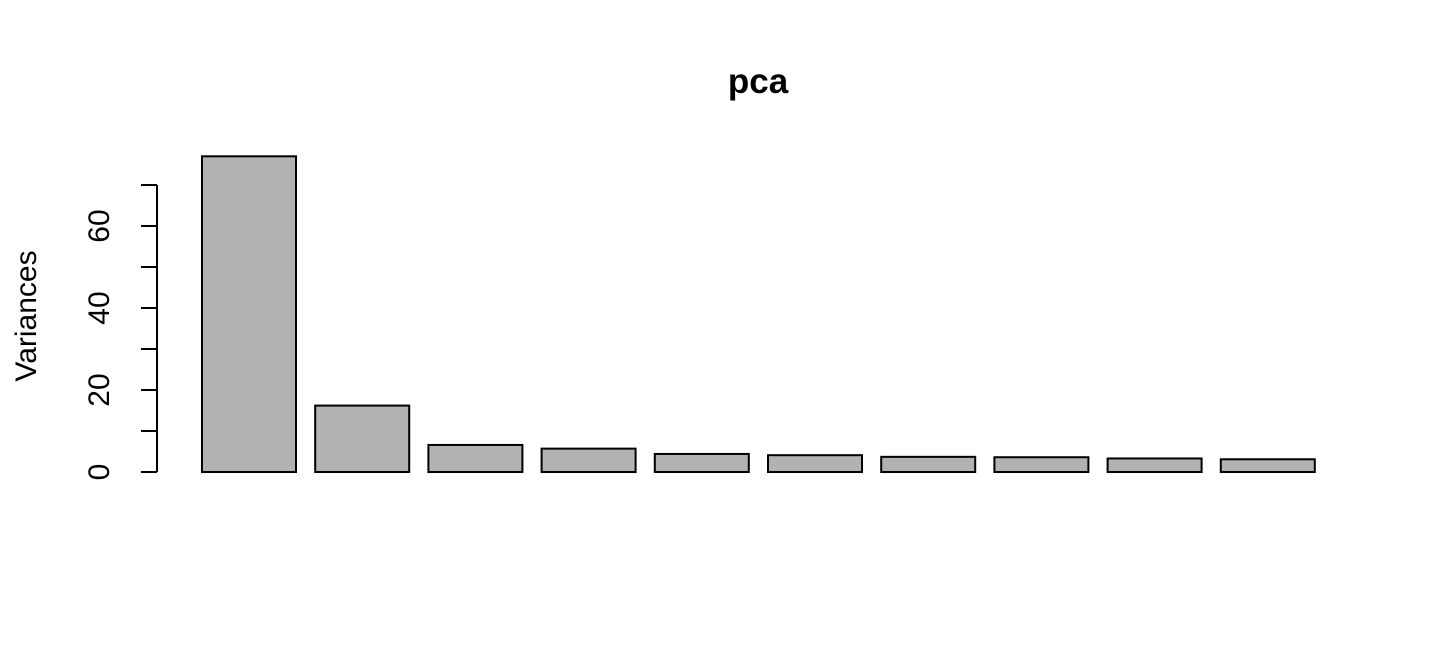  I want to click on chart-title: pca, so click(758, 81).